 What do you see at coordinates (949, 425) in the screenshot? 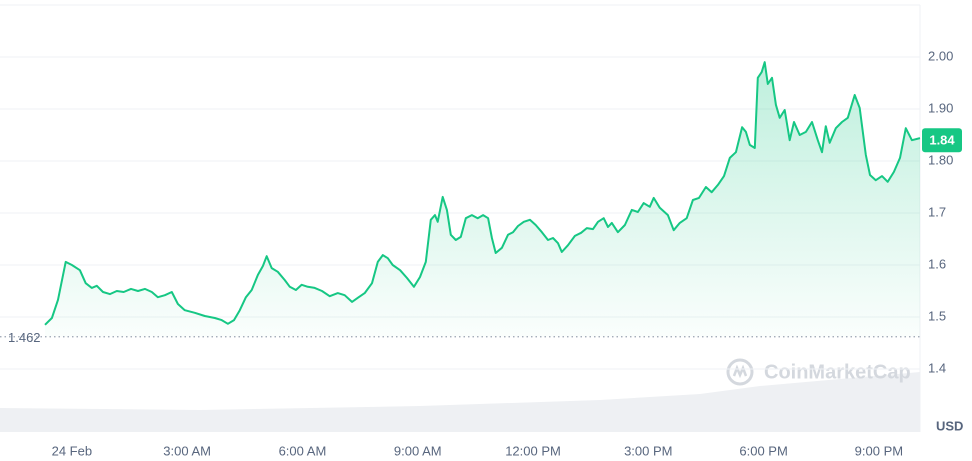
I see `unit-label: USD` at bounding box center [949, 425].